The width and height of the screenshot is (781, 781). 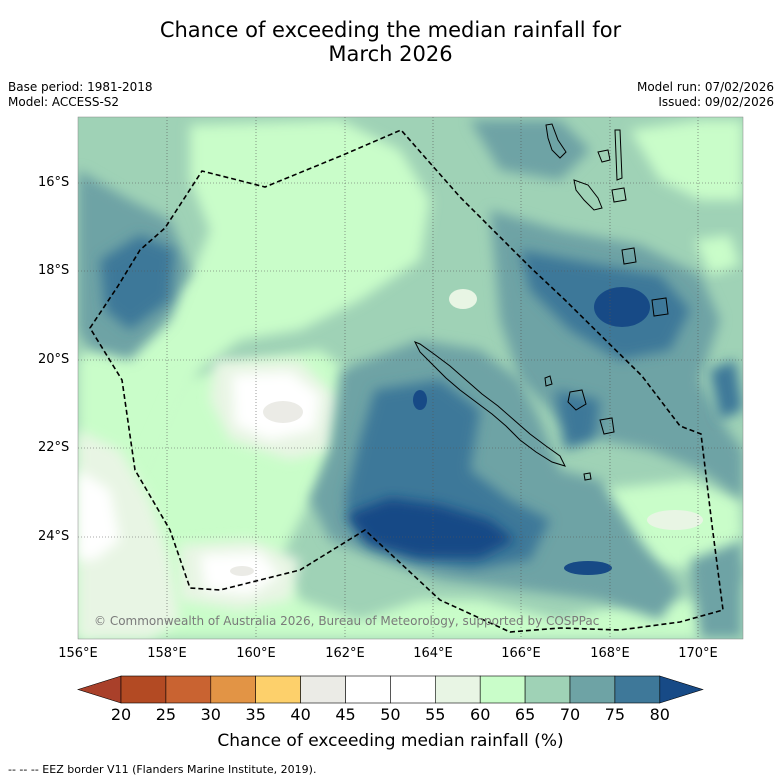 I want to click on colorbar-tick-label: 40, so click(x=300, y=714).